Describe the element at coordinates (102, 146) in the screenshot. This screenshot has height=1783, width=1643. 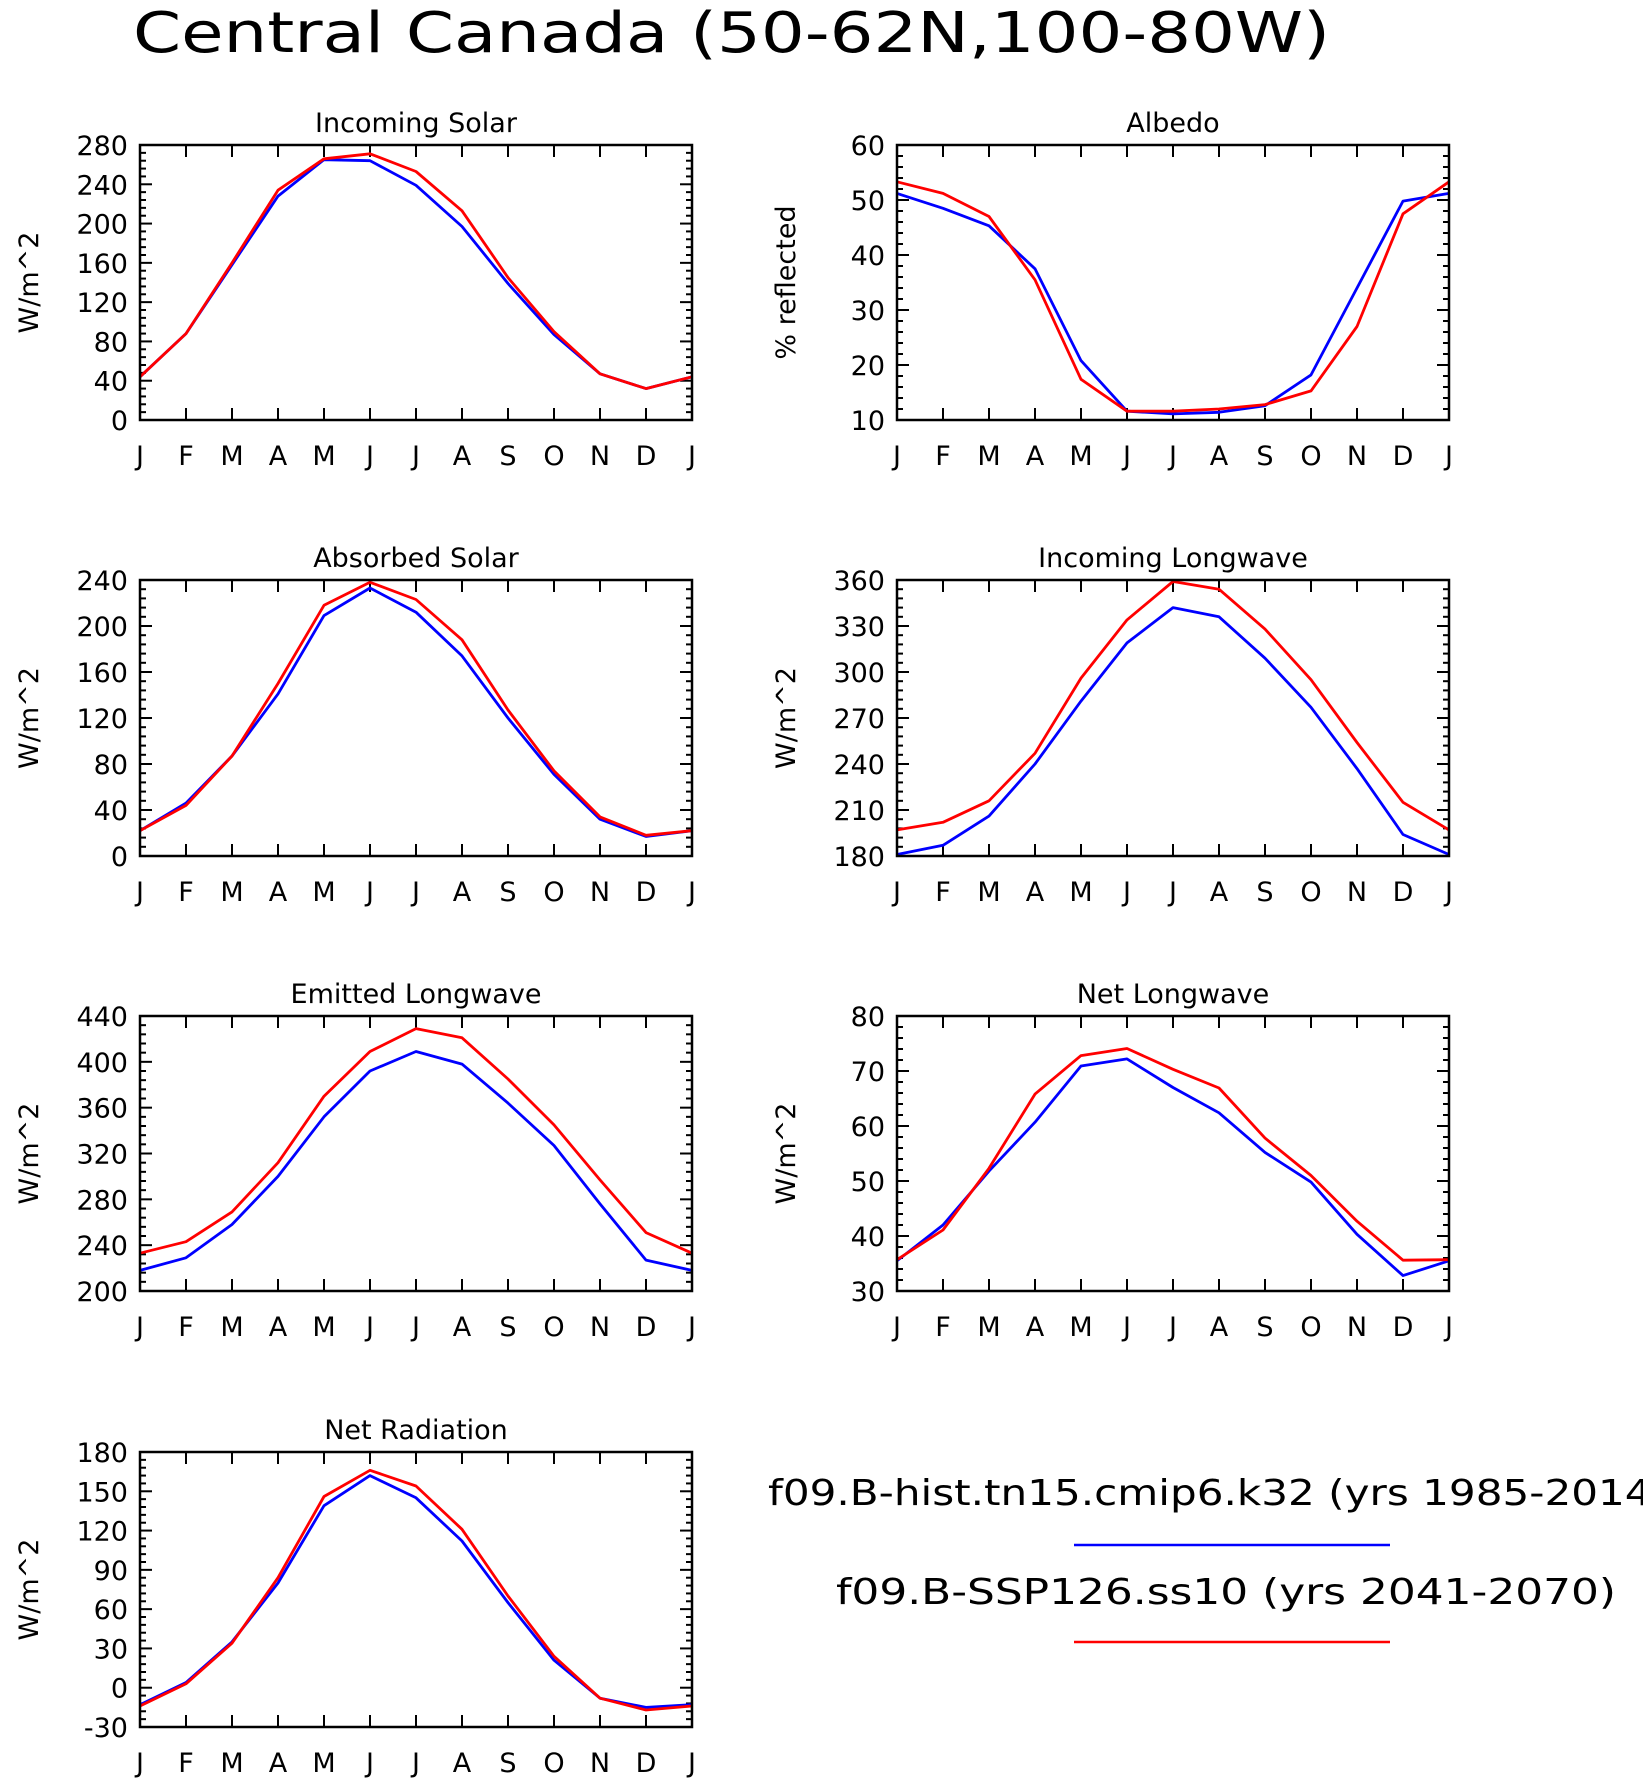
I see `y-tick-label: 280` at that location.